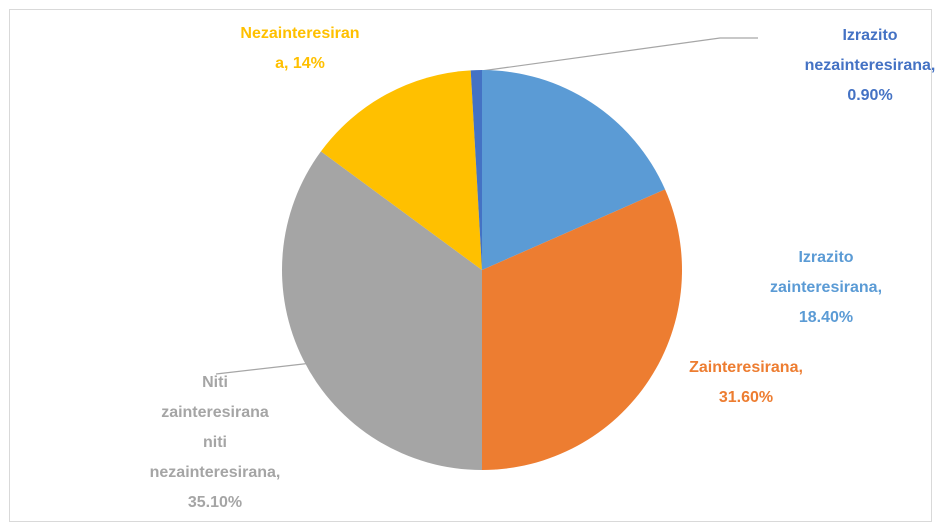 Image resolution: width=941 pixels, height=524 pixels. What do you see at coordinates (746, 397) in the screenshot?
I see `data-label-line: 31.60%` at bounding box center [746, 397].